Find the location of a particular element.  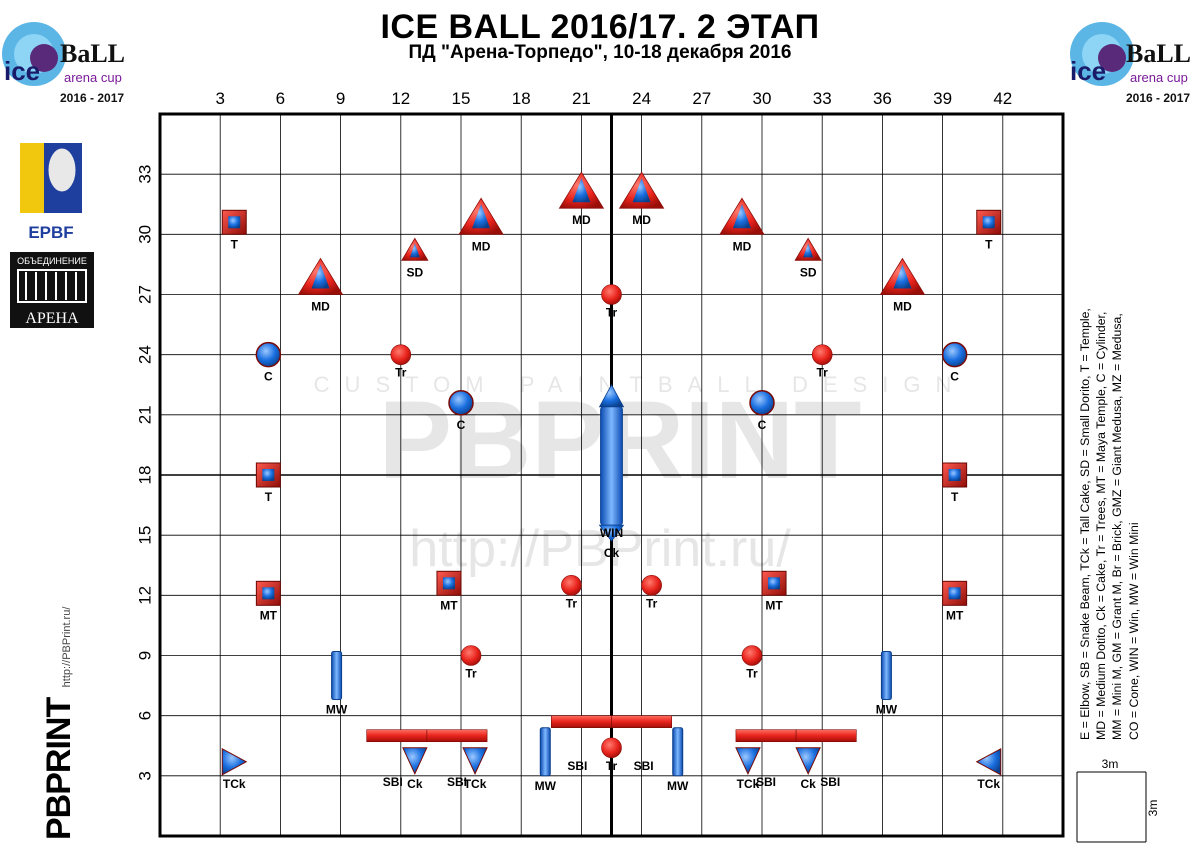

bunker-ck is located at coordinates (415, 761).